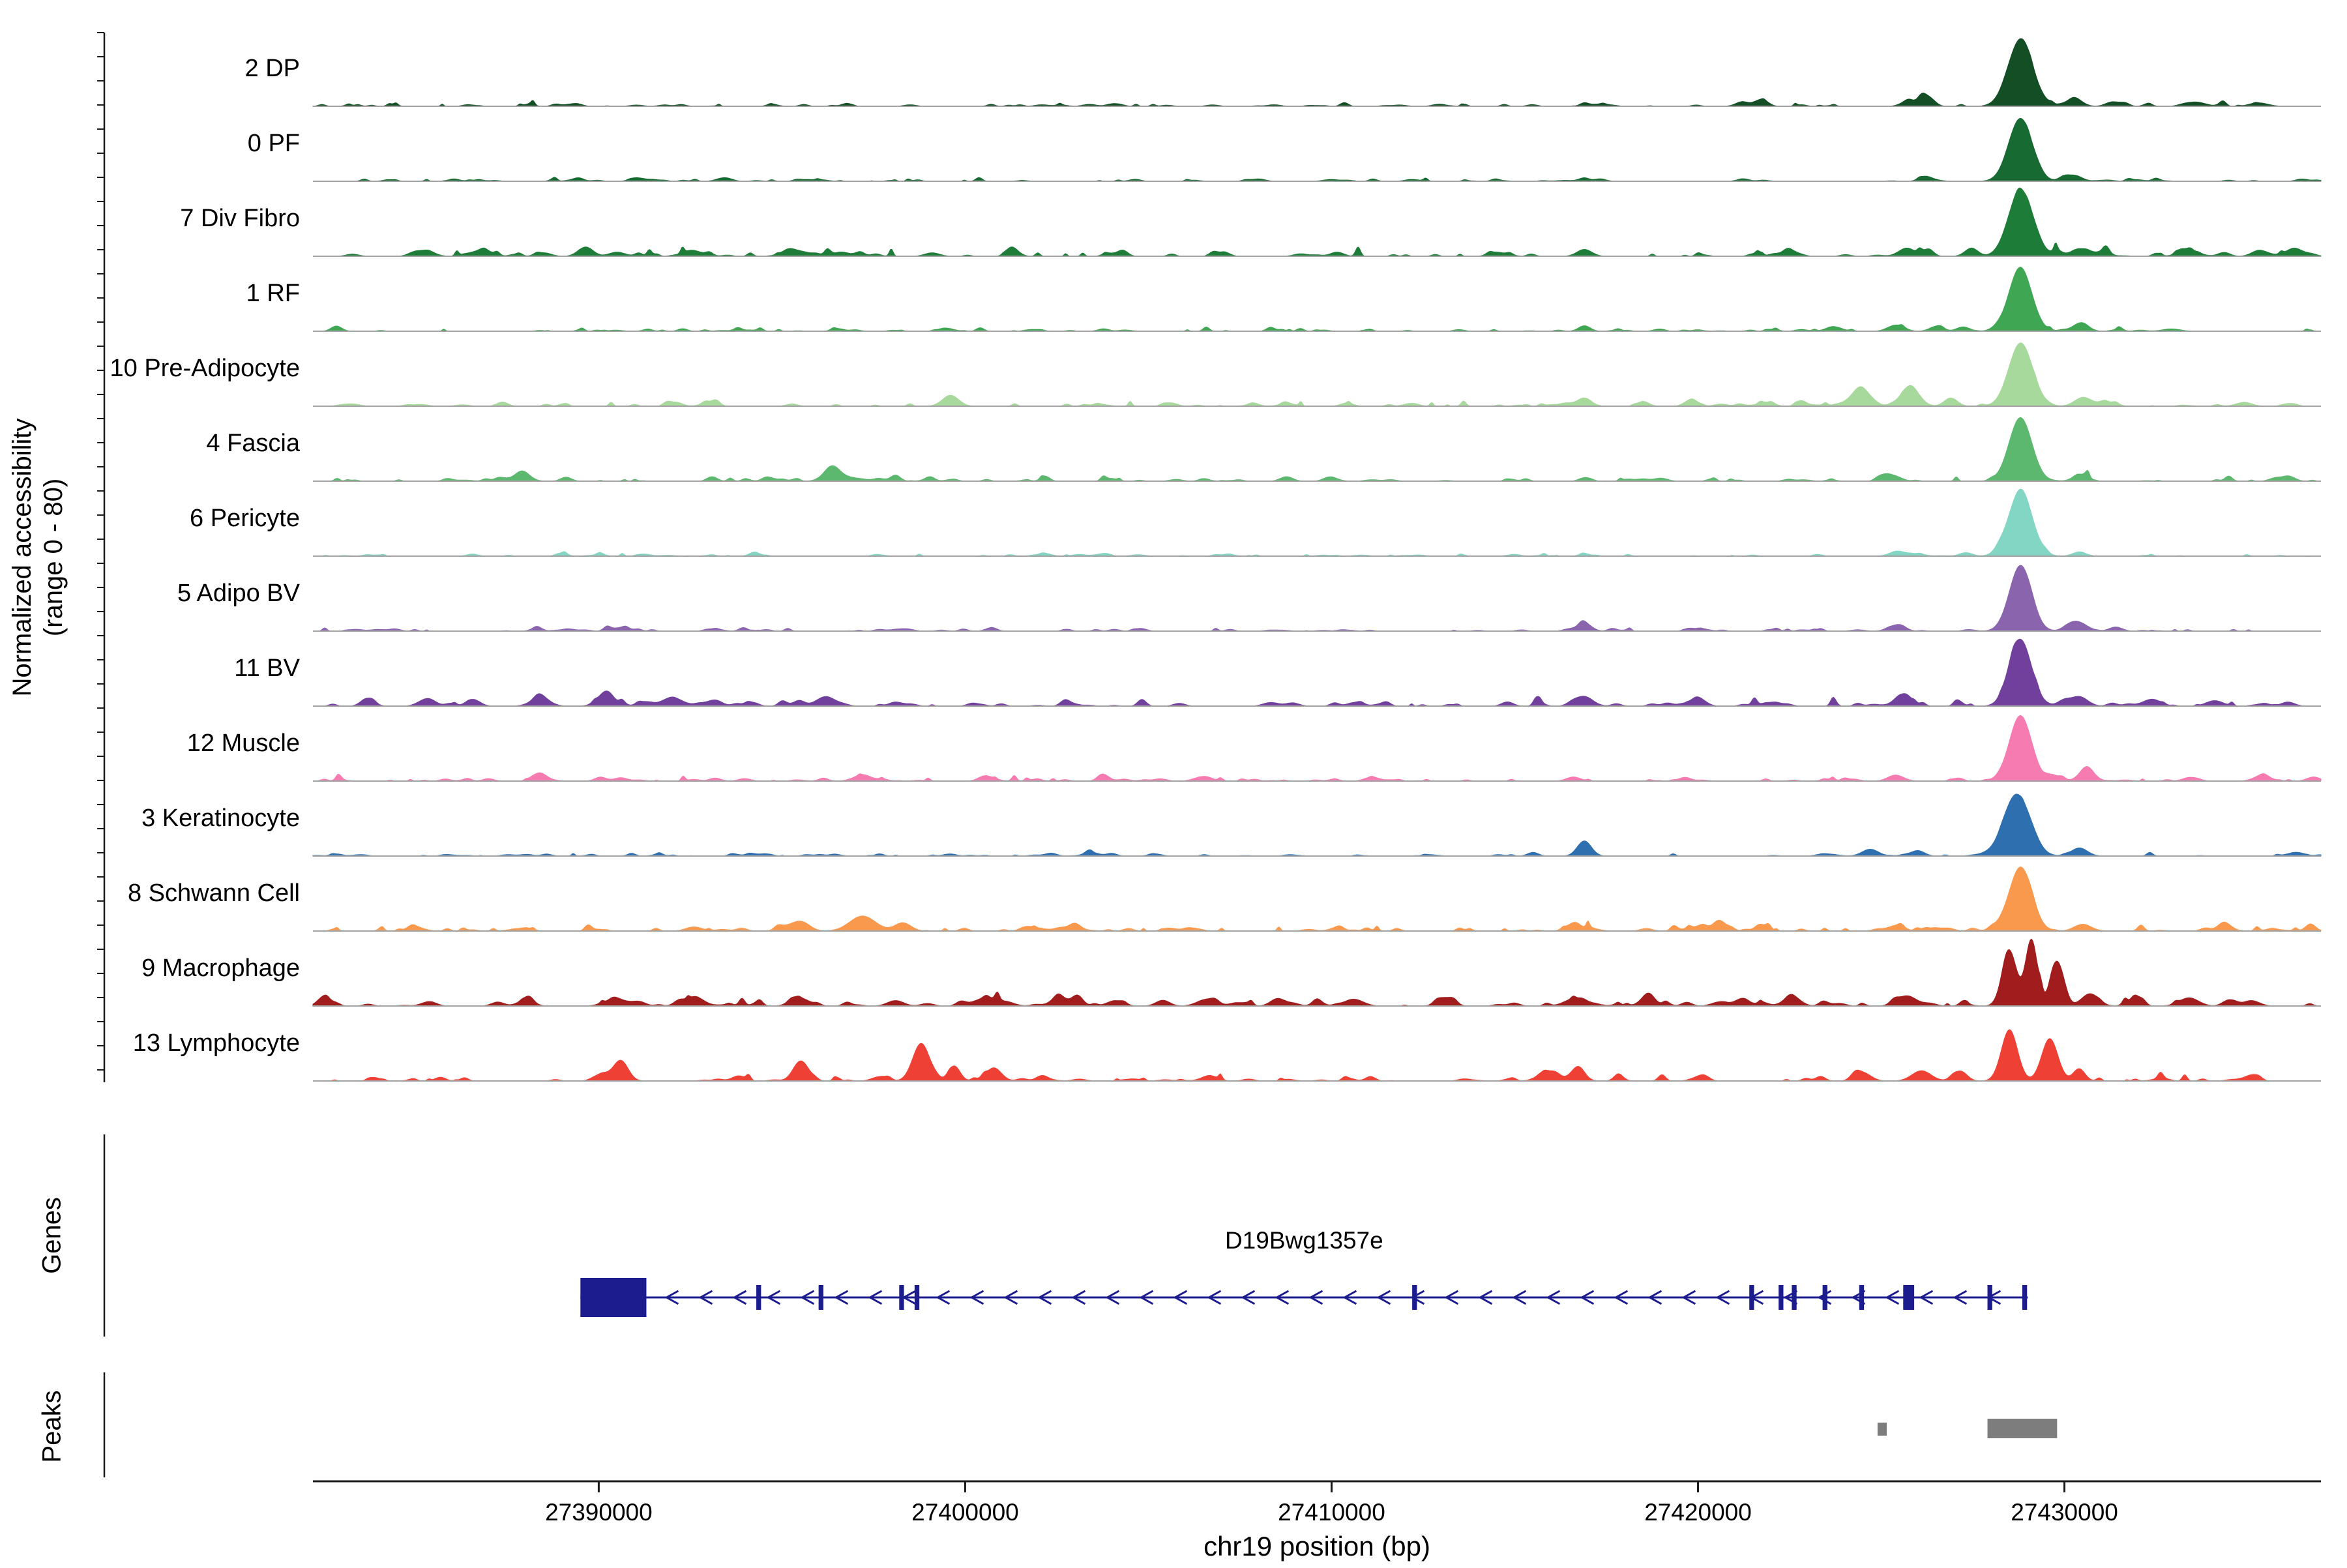 This screenshot has height=1568, width=2347. What do you see at coordinates (51, 1426) in the screenshot?
I see `peaks-section-label: Peaks` at bounding box center [51, 1426].